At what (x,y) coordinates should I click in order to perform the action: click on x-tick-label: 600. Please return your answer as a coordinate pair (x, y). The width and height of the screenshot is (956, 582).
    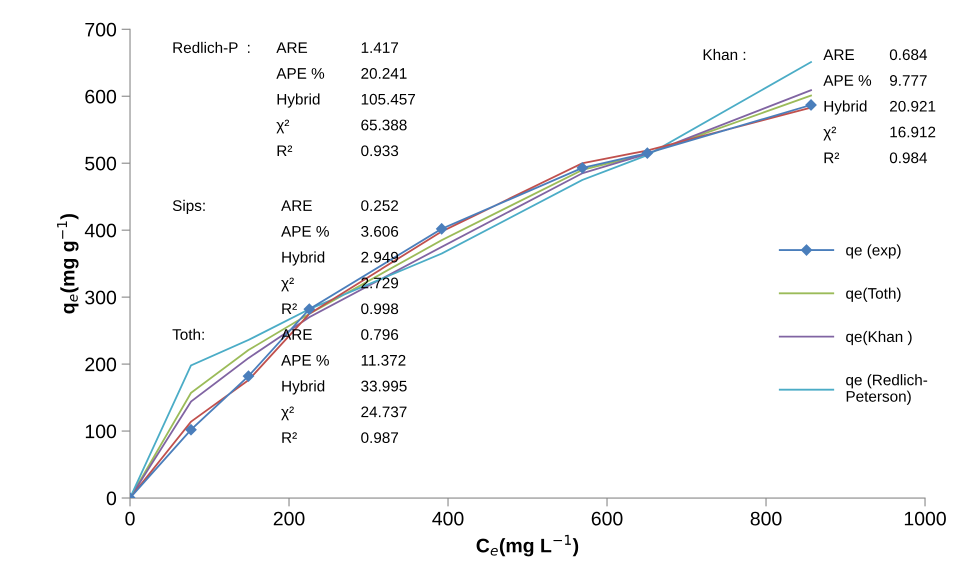
    Looking at the image, I should click on (607, 519).